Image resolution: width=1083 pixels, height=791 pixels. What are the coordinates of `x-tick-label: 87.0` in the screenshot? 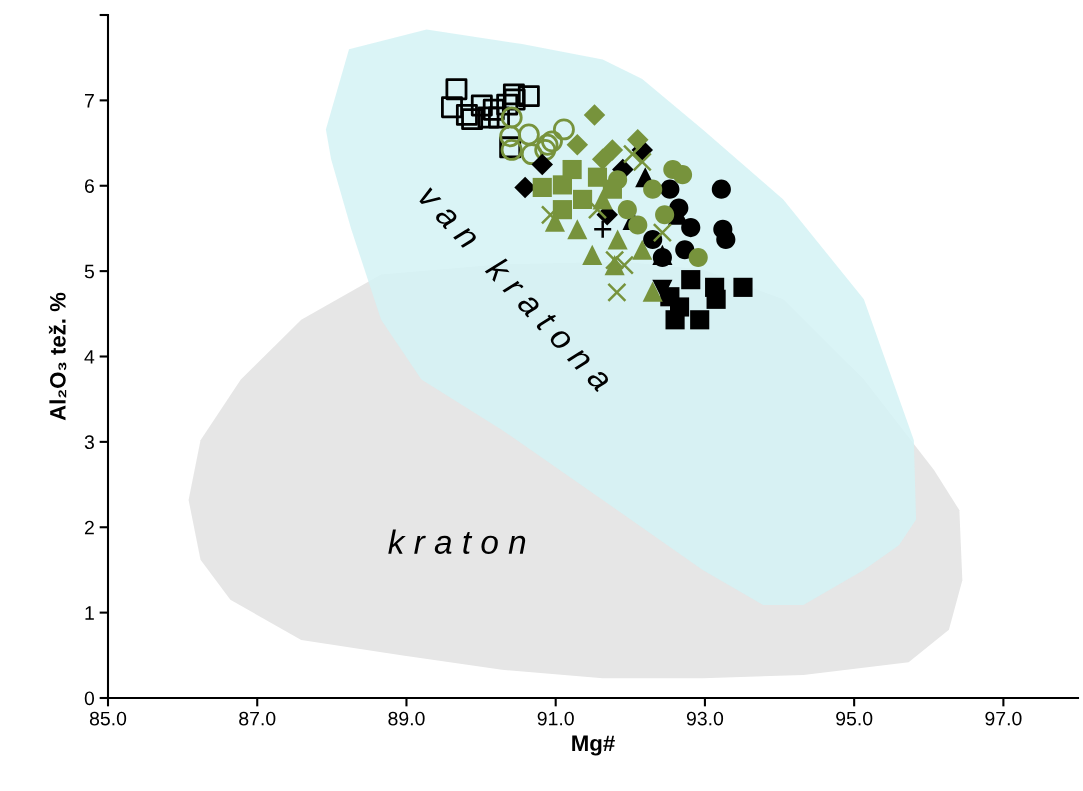 It's located at (257, 718).